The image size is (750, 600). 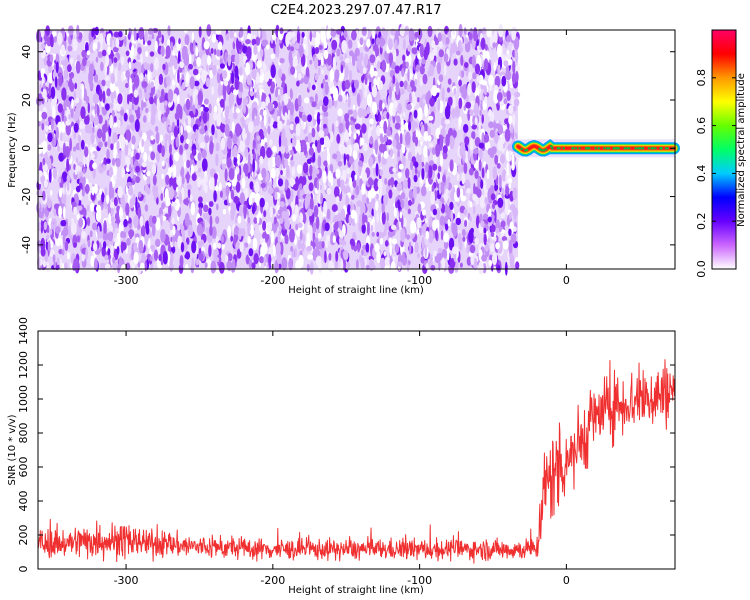 What do you see at coordinates (607, 148) in the screenshot?
I see `carrier-speck` at bounding box center [607, 148].